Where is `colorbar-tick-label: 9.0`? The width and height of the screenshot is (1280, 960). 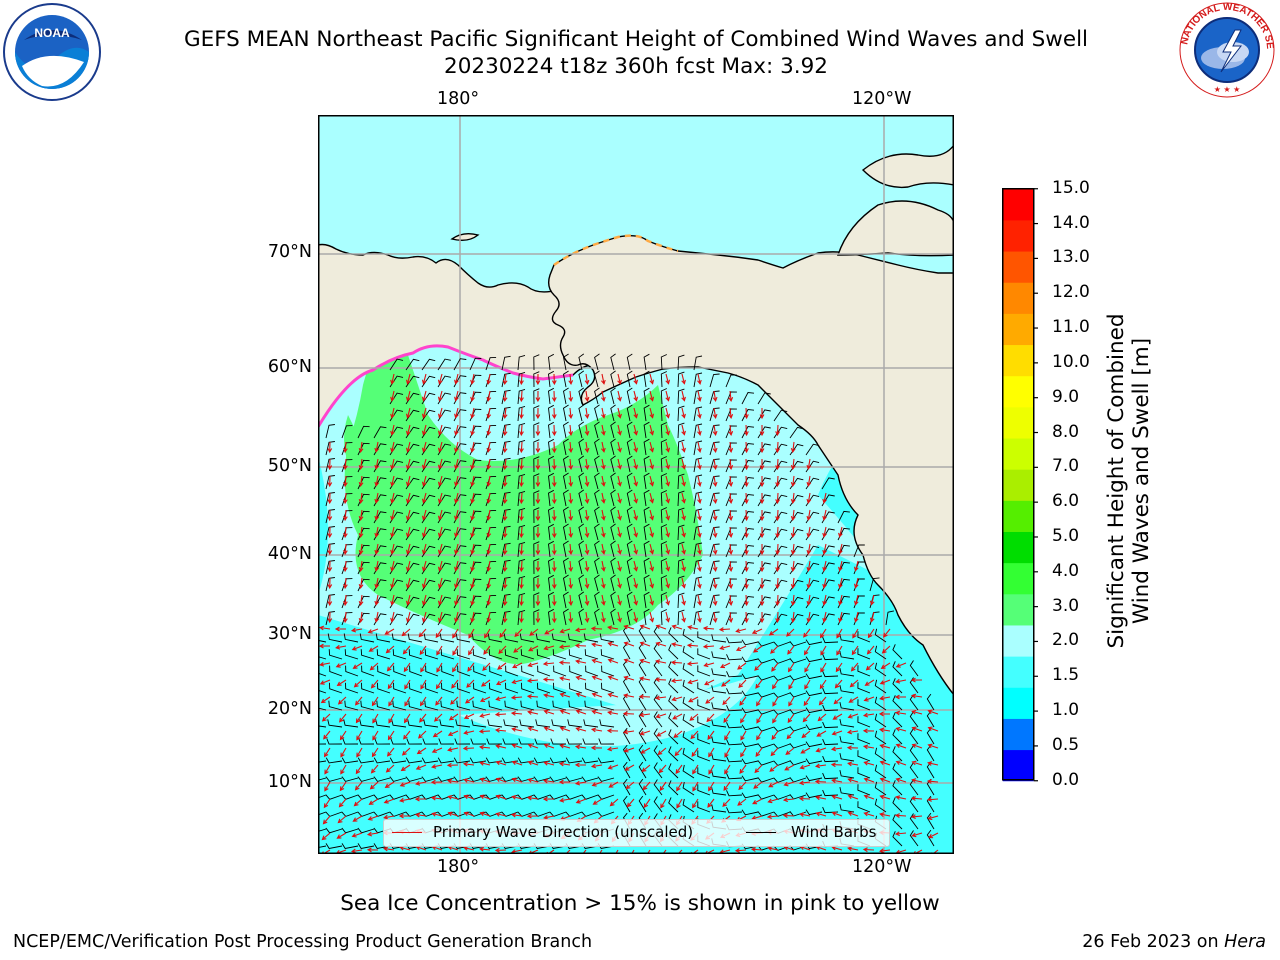
colorbar-tick-label: 9.0 is located at coordinates (1066, 396).